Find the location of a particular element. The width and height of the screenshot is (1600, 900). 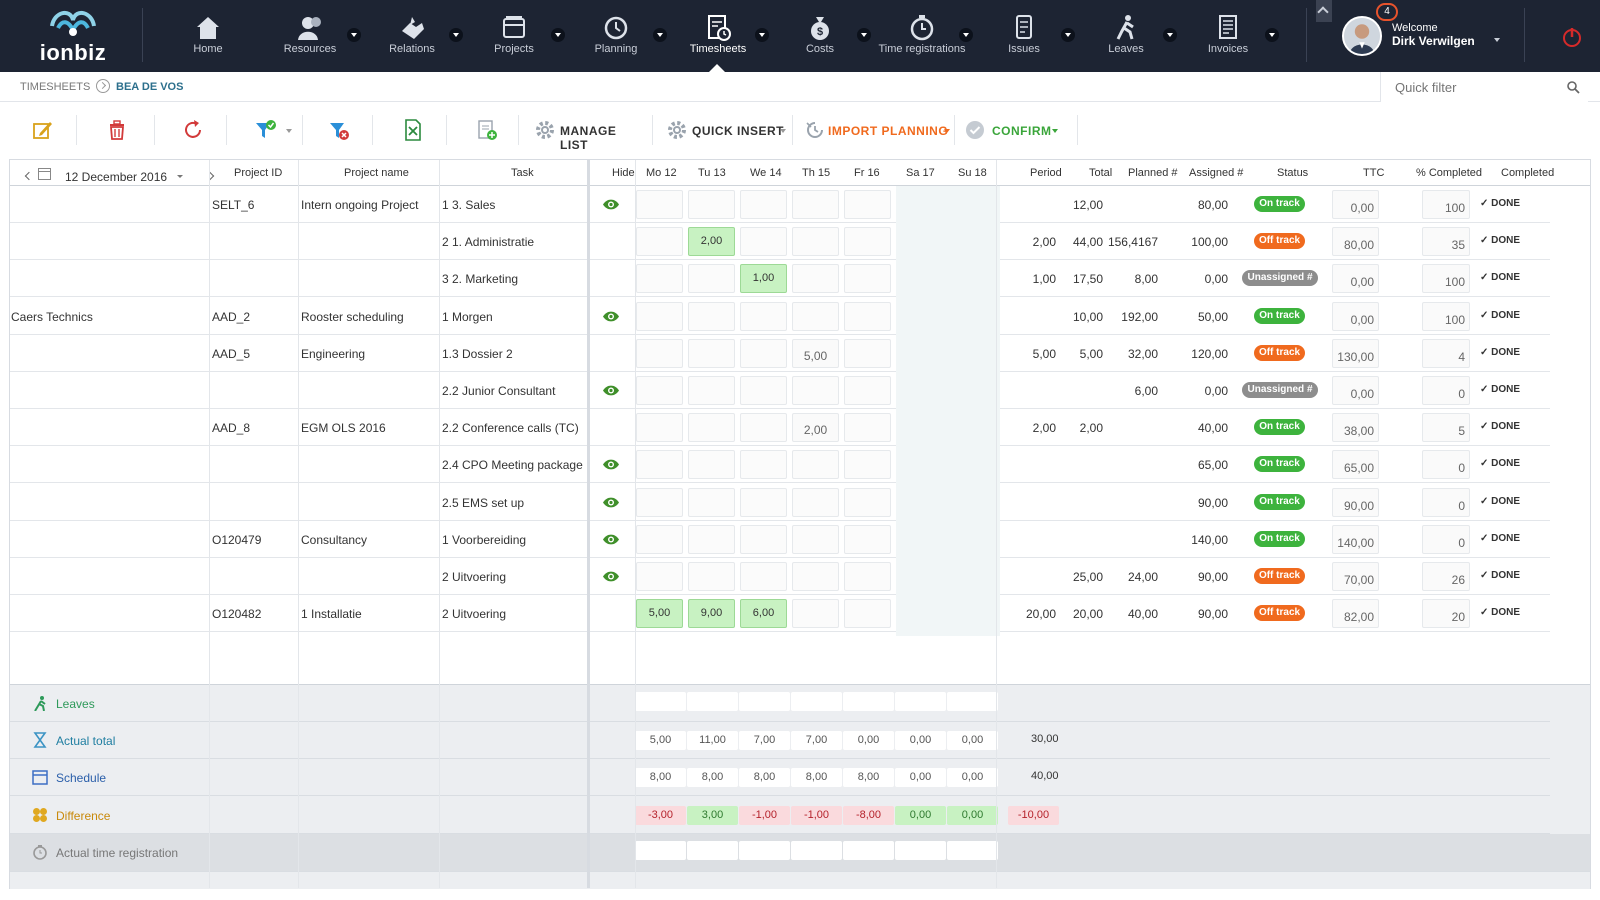

export-excel-button is located at coordinates (413, 130).